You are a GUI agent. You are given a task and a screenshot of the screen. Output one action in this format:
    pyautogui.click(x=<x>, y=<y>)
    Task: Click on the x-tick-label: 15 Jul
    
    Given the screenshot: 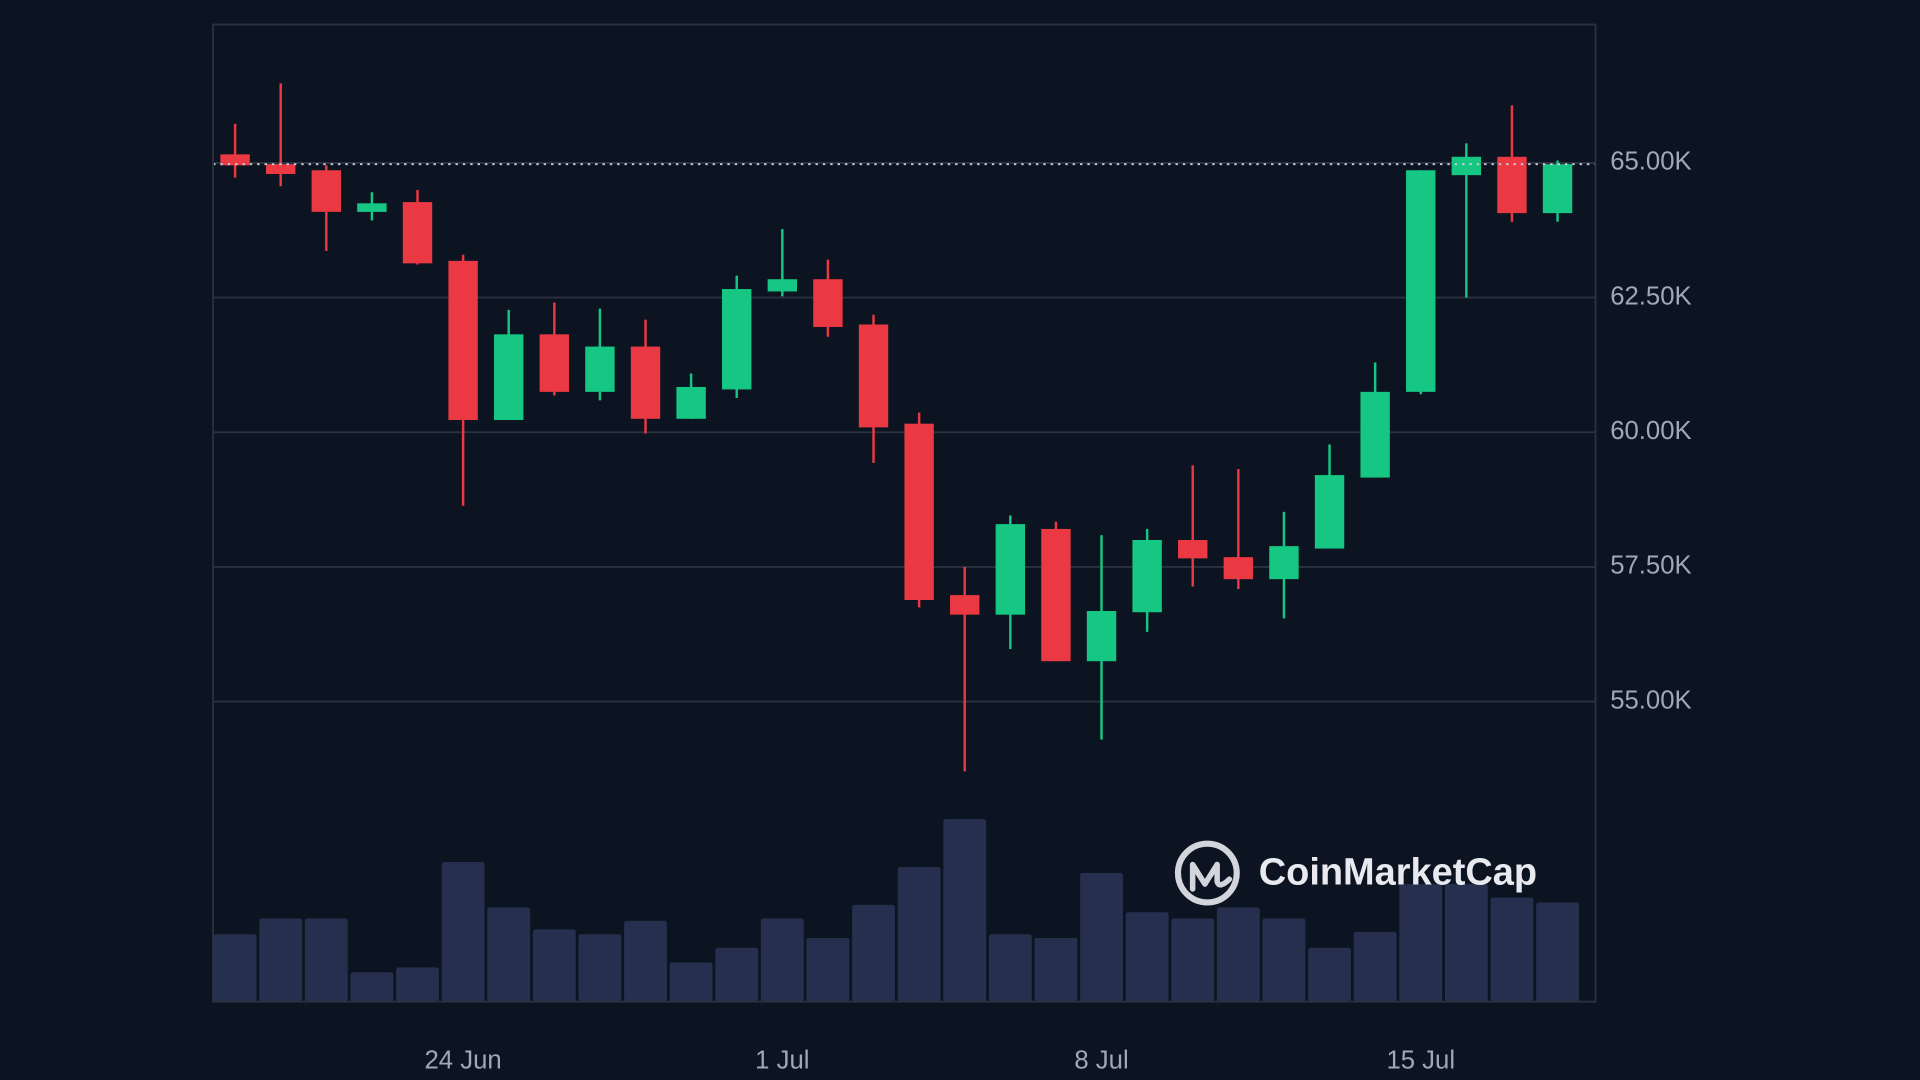 What is the action you would take?
    pyautogui.click(x=1420, y=1060)
    